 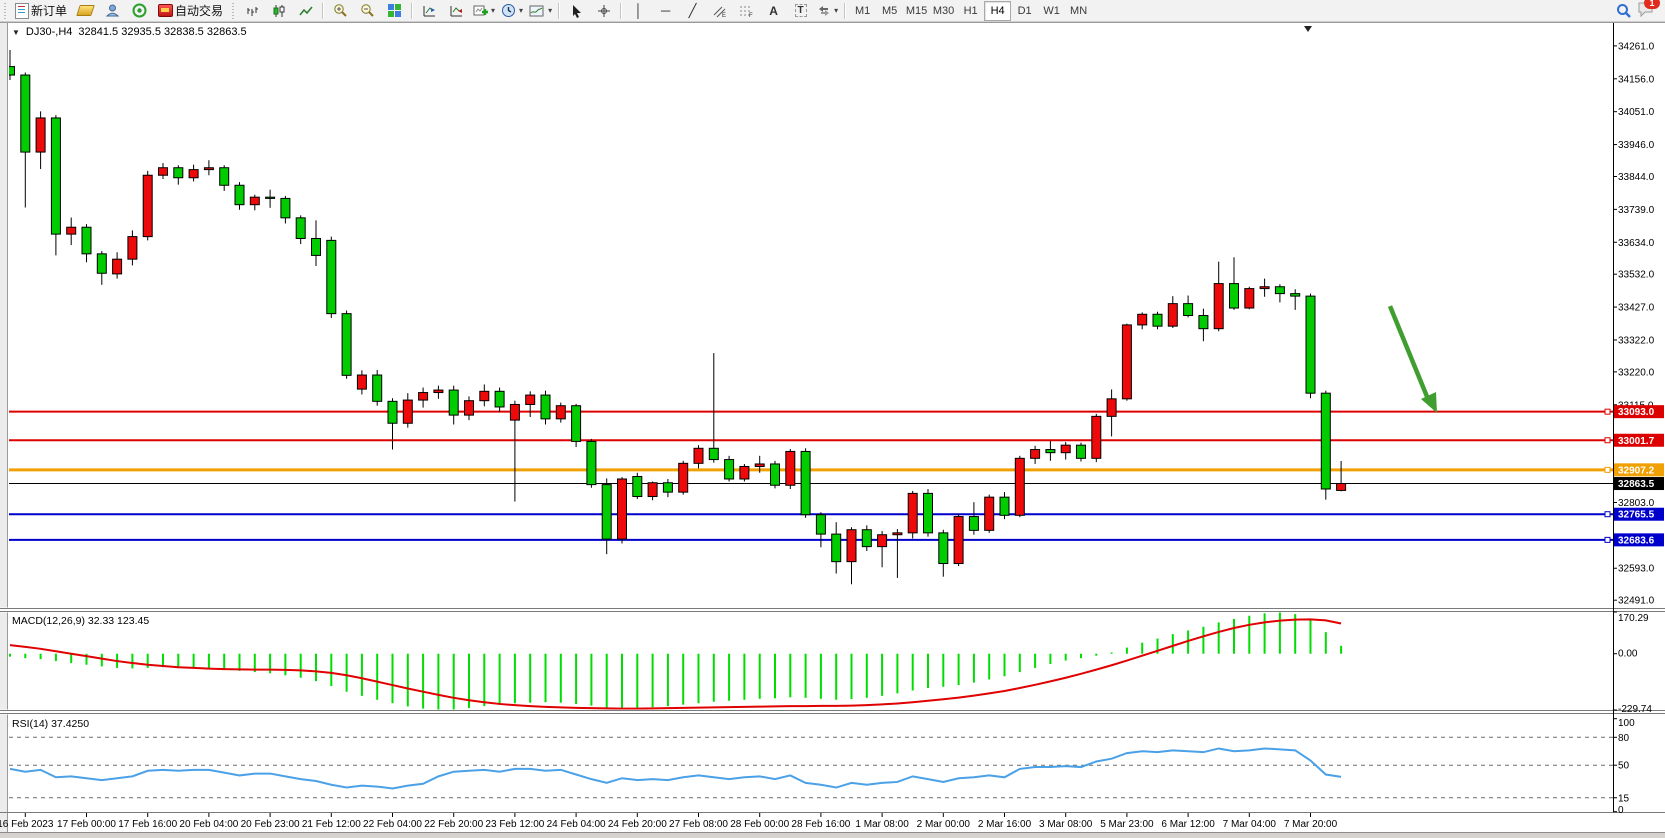 What do you see at coordinates (576, 824) in the screenshot?
I see `svg-text: 24 Feb 04:00` at bounding box center [576, 824].